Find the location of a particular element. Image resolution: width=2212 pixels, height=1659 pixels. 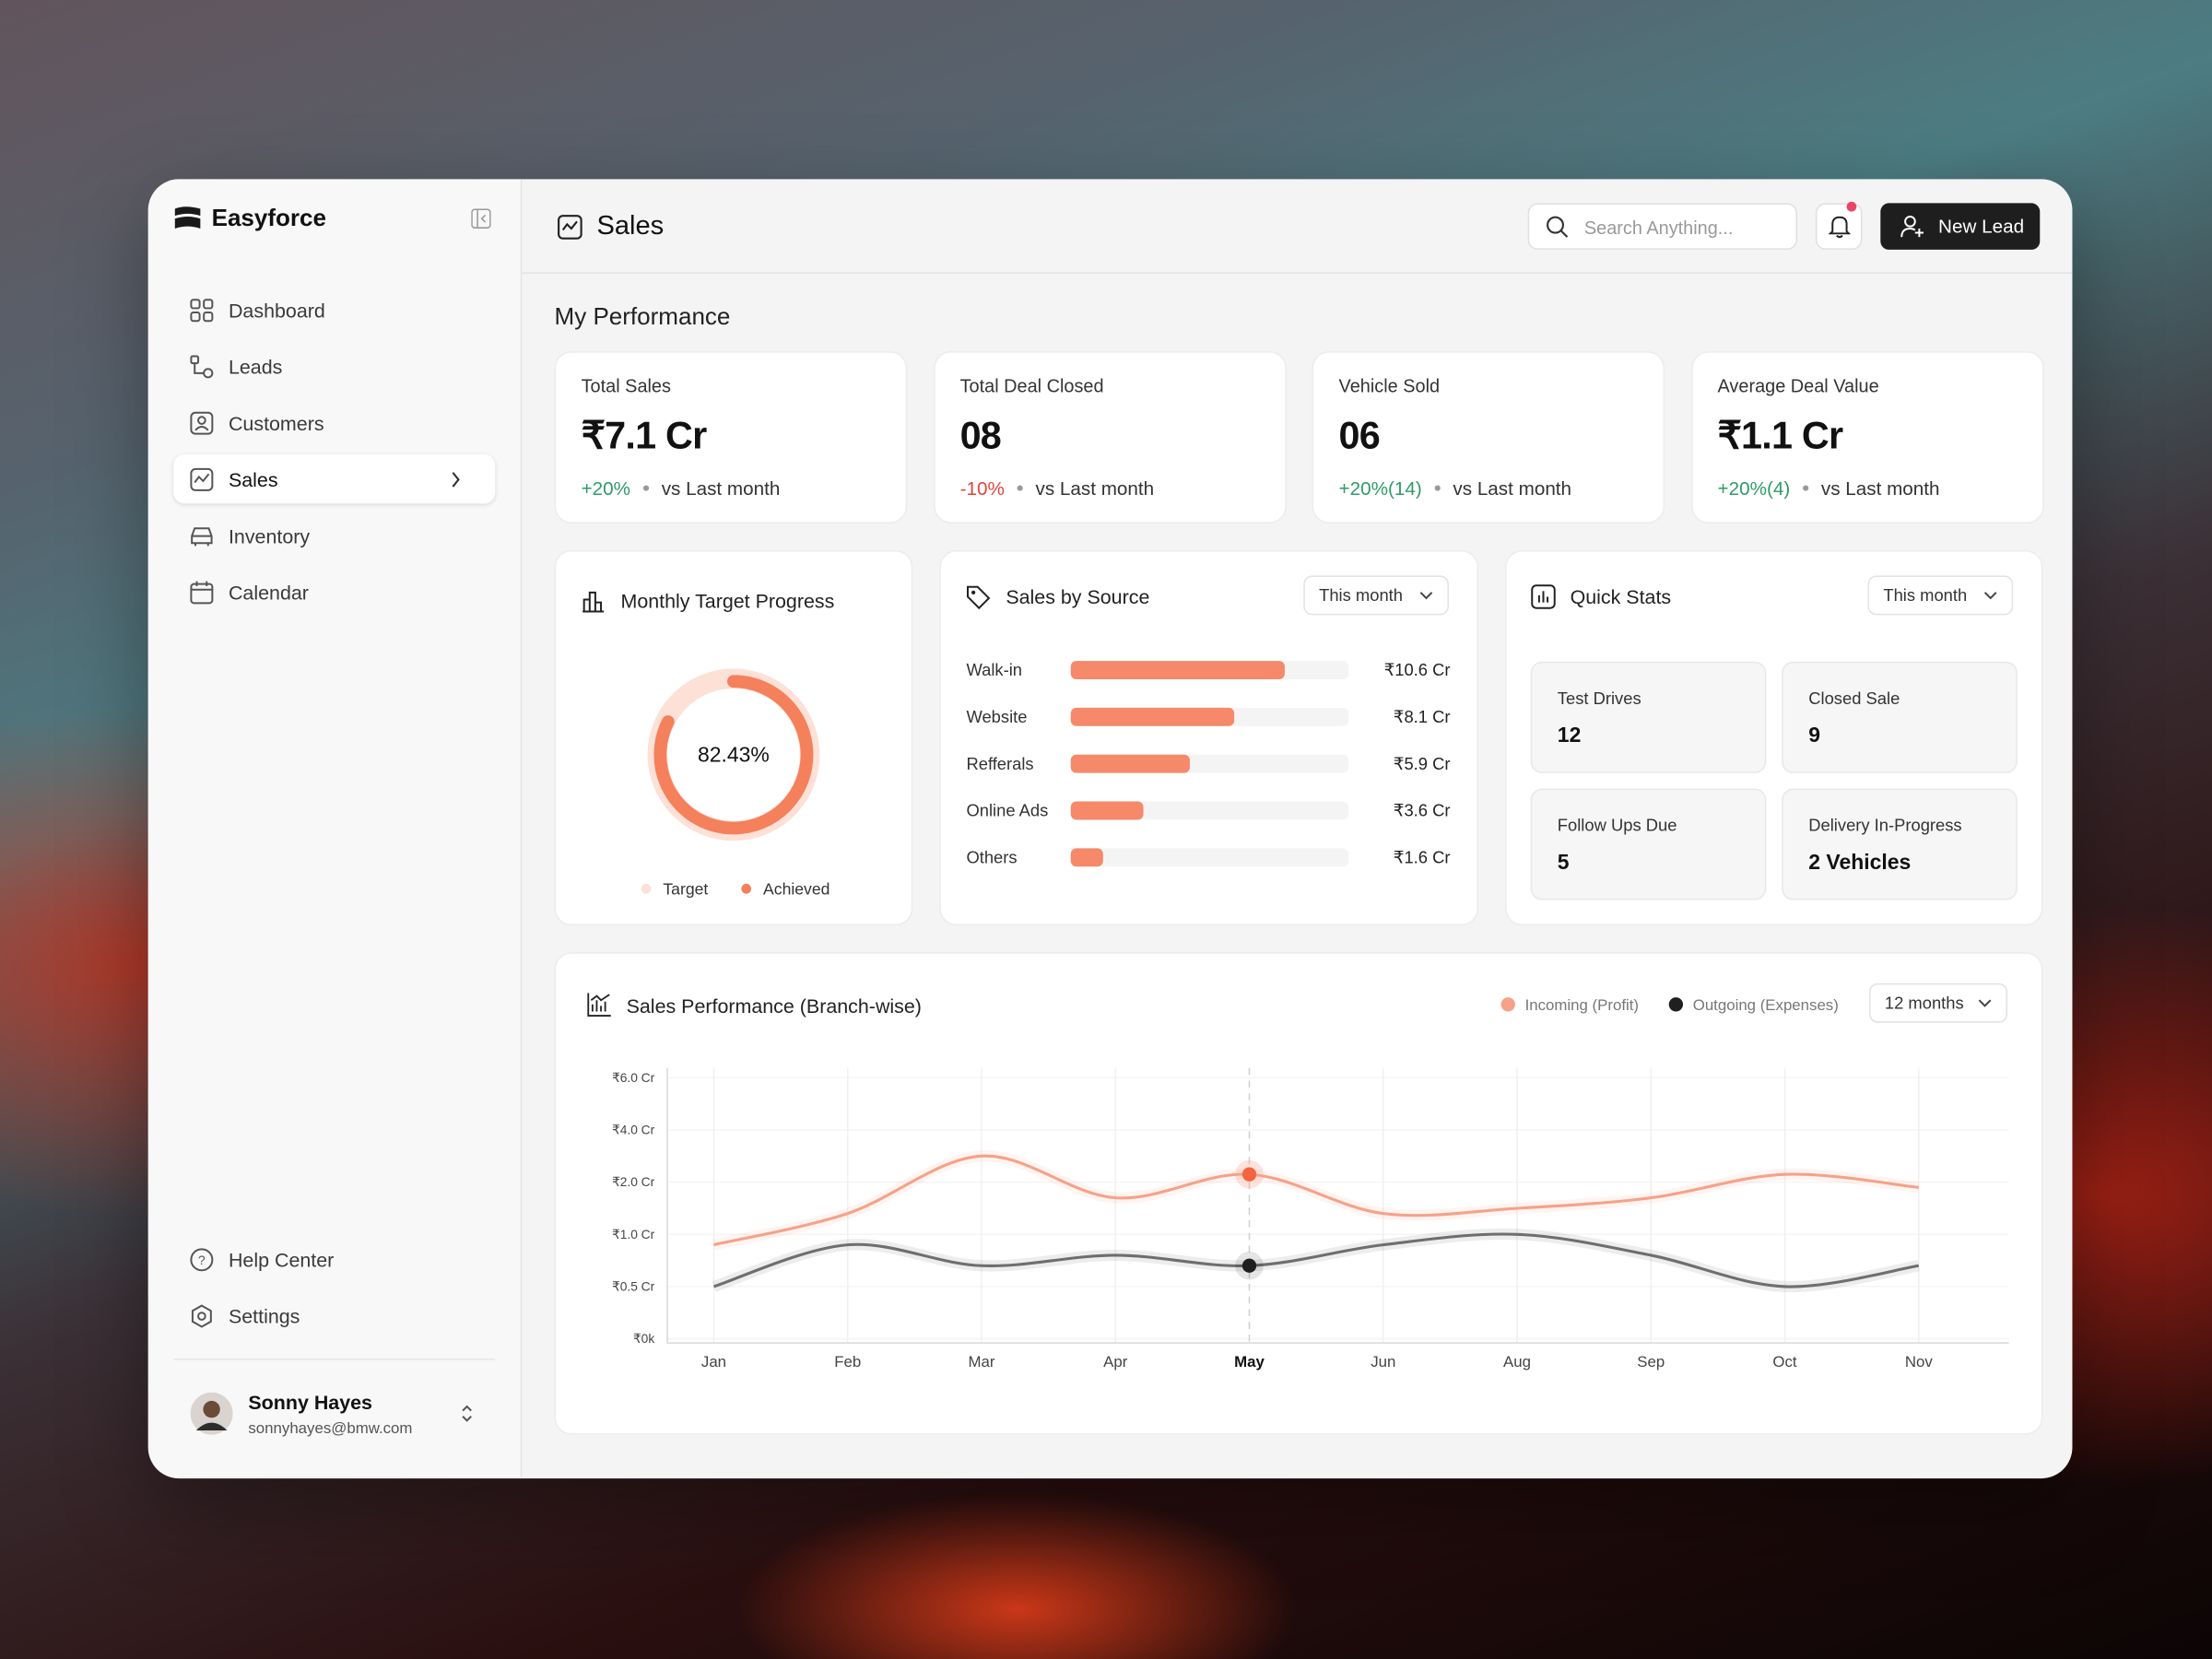

stat-label: Closed Sale is located at coordinates (1854, 698).